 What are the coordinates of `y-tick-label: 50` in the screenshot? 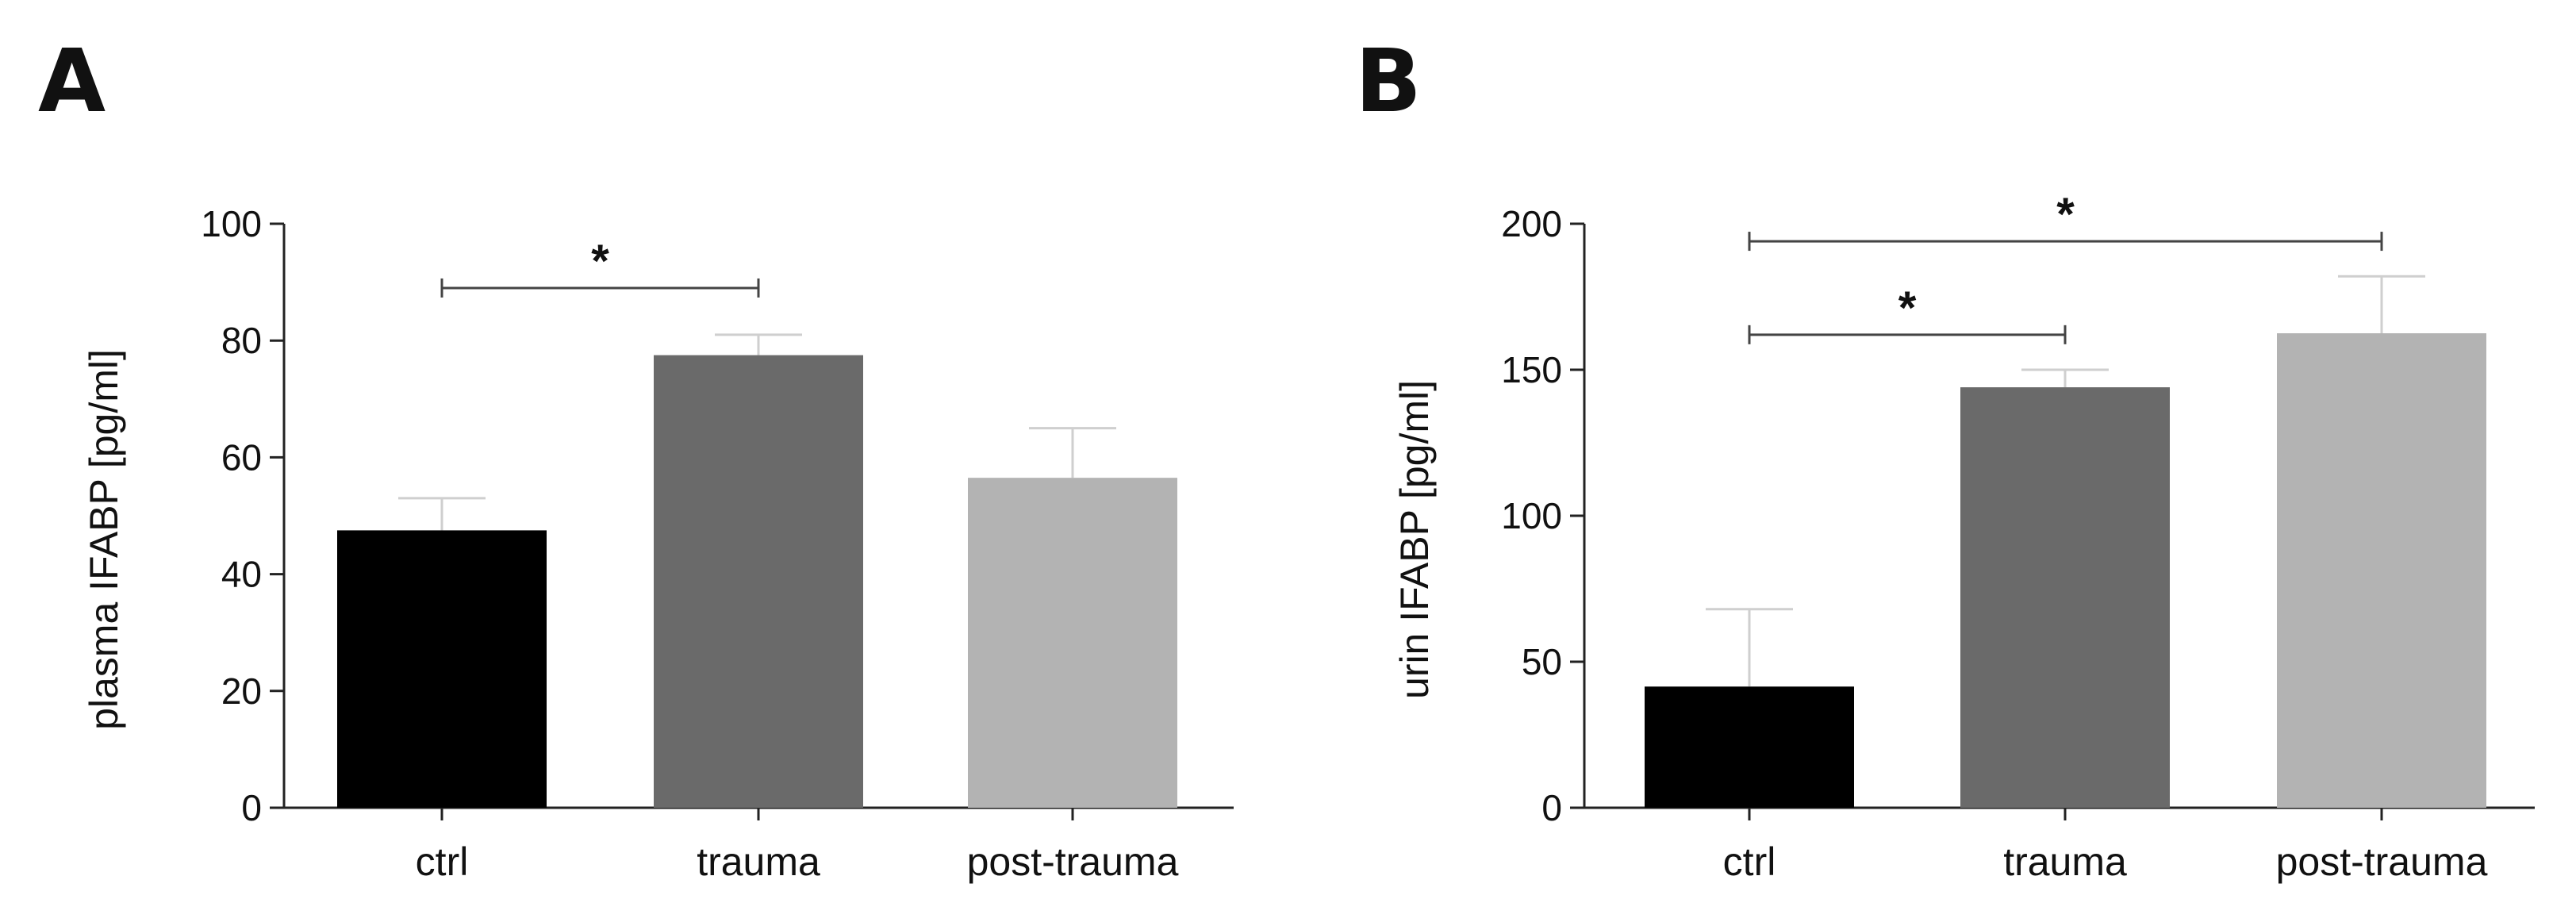 It's located at (1542, 662).